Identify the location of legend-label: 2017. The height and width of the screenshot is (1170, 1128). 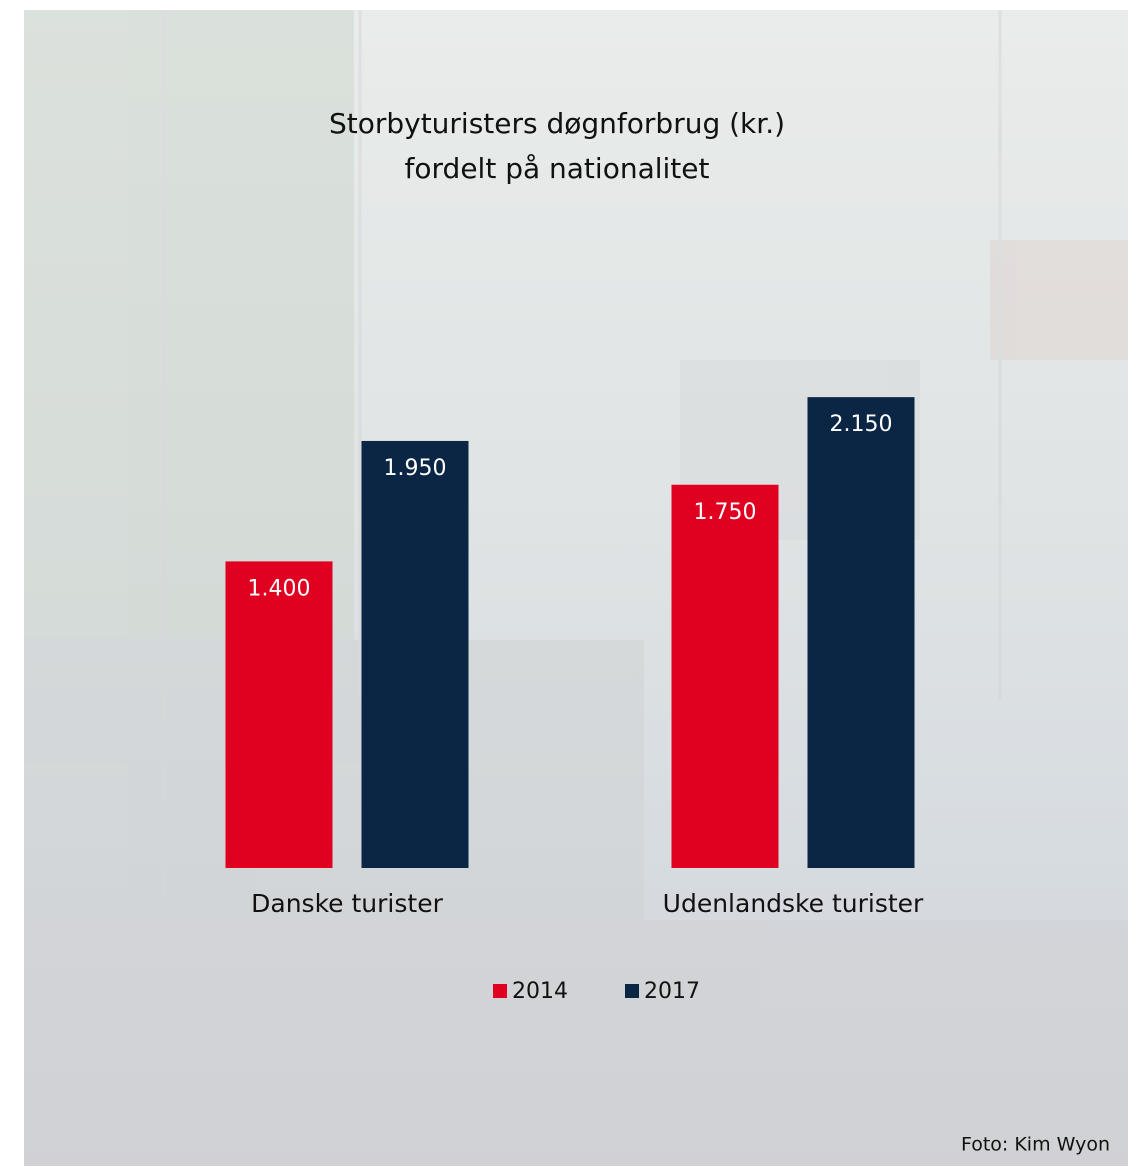
(672, 991).